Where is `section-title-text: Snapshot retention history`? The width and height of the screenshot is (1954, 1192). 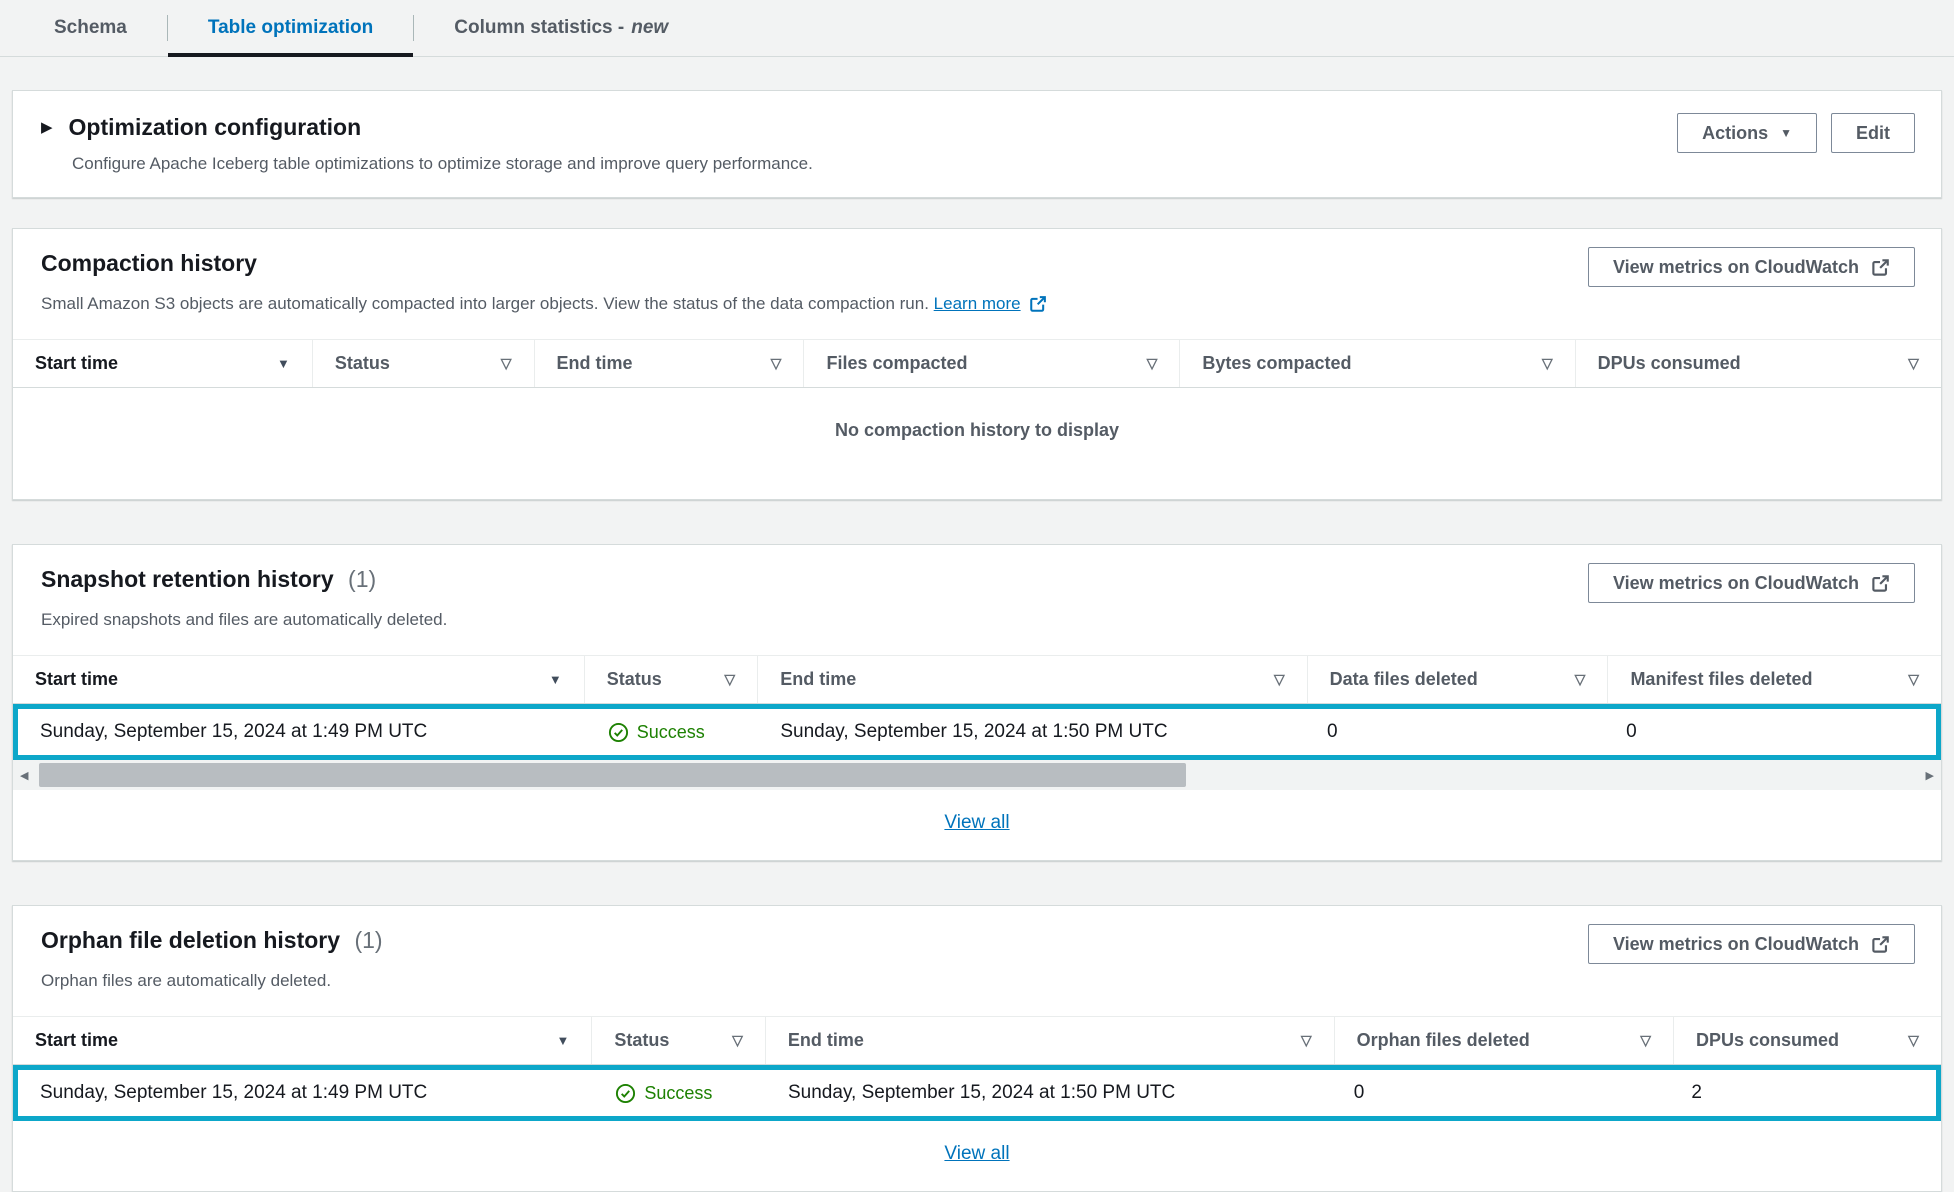 section-title-text: Snapshot retention history is located at coordinates (187, 579).